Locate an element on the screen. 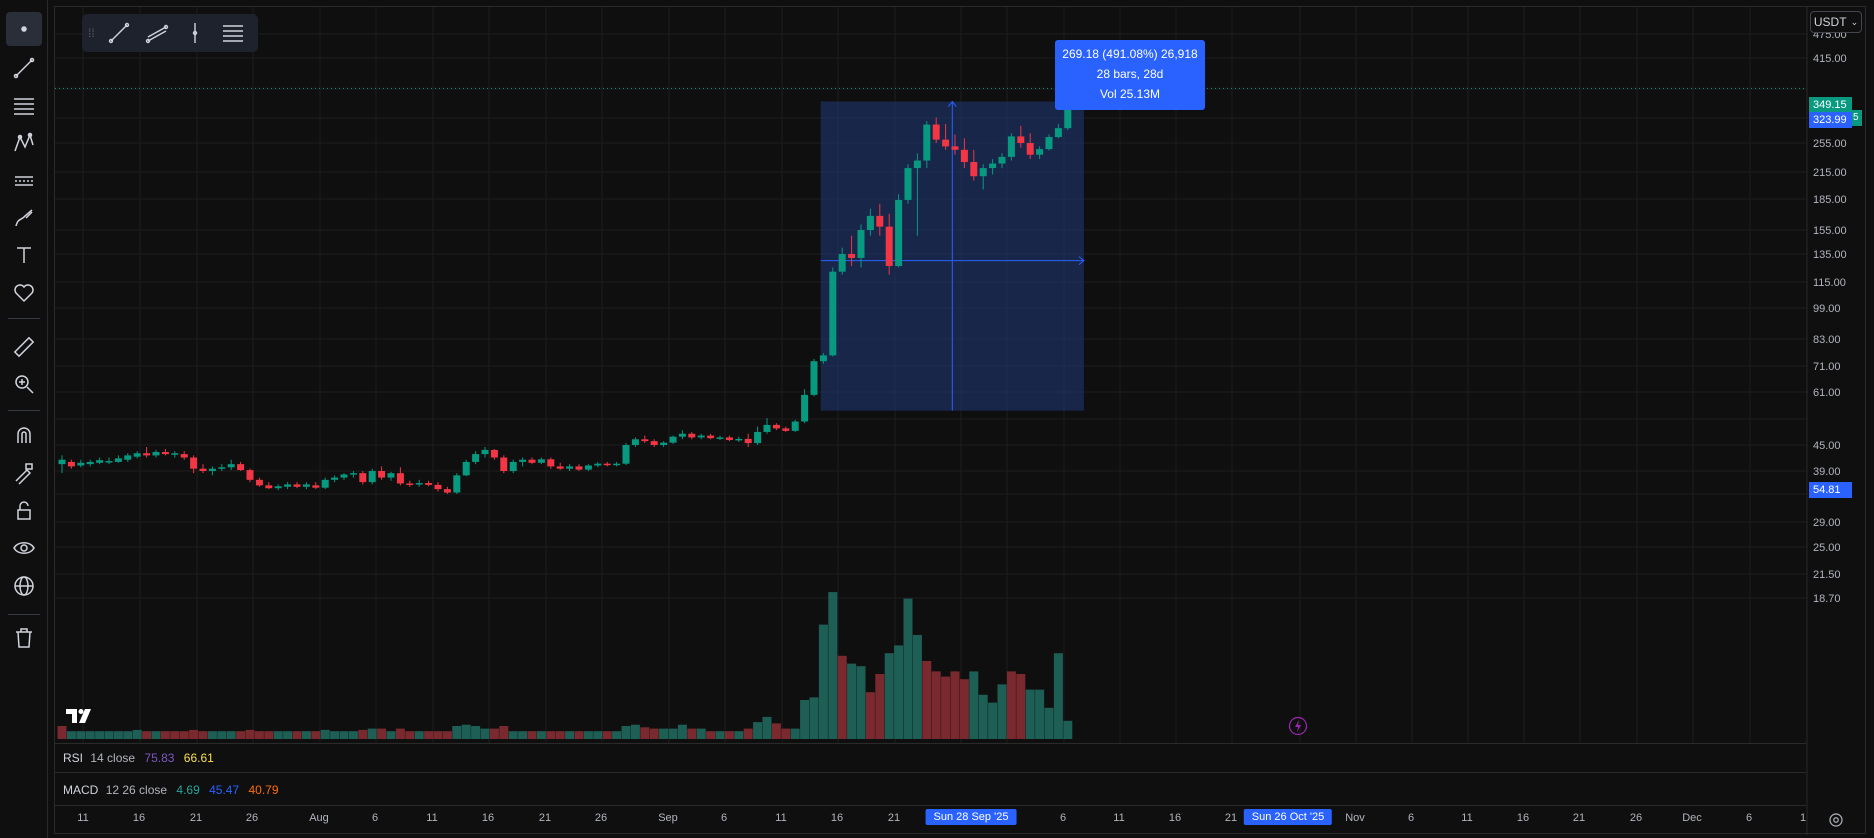 This screenshot has width=1874, height=838. cursor-tool-button is located at coordinates (24, 29).